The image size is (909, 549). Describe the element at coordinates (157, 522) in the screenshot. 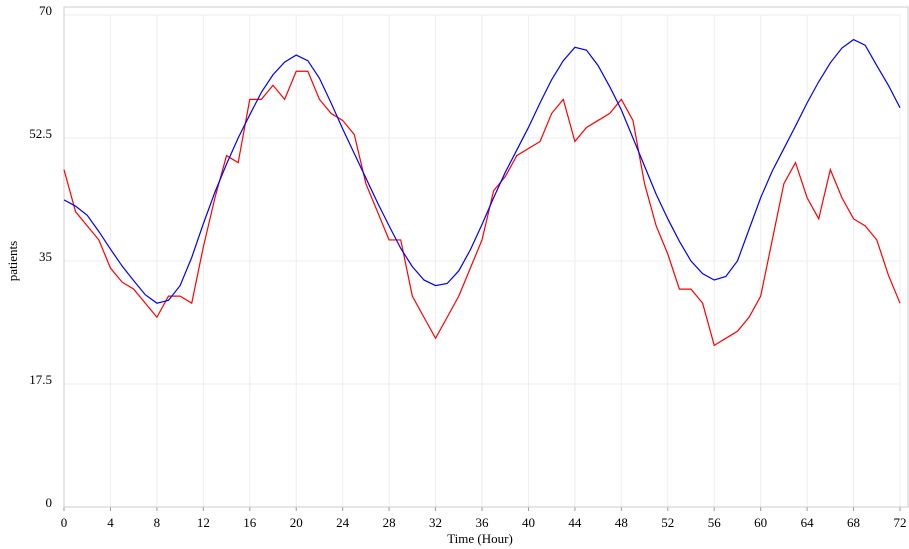

I see `x-tick-label: 8` at that location.